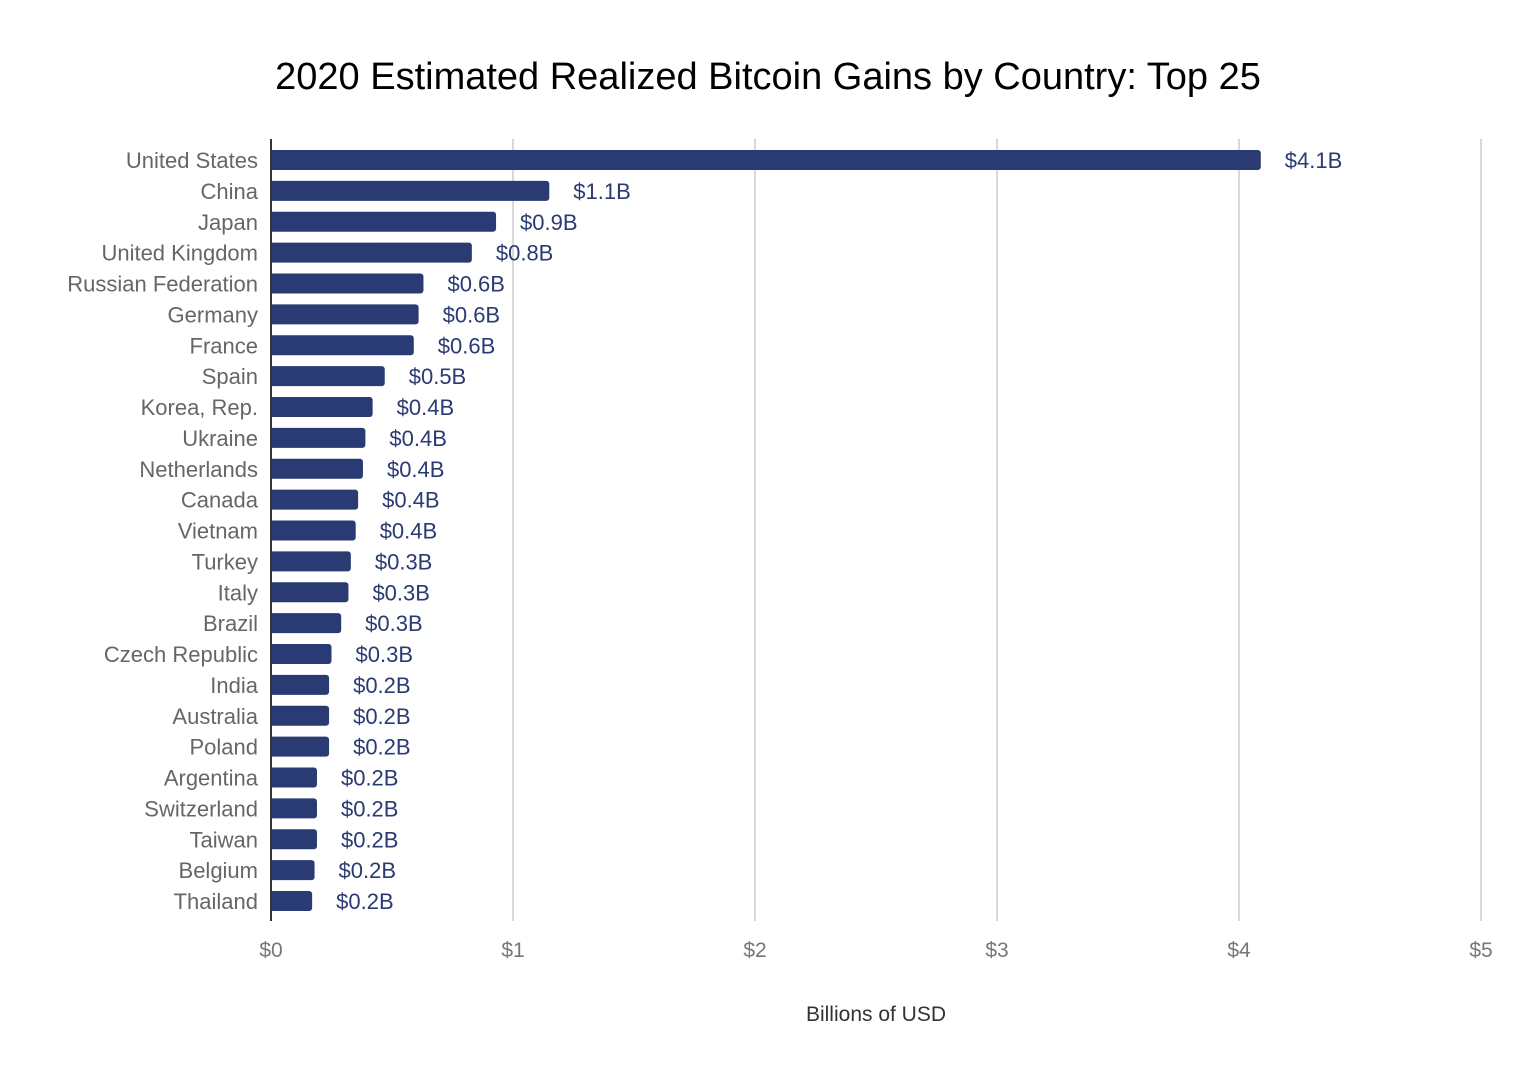  I want to click on category-label: Germany, so click(213, 314).